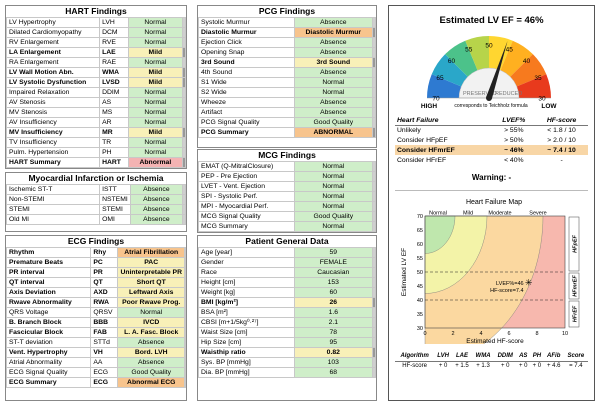 The width and height of the screenshot is (600, 406). What do you see at coordinates (491, 177) in the screenshot?
I see `hf-warning: Warning: -` at bounding box center [491, 177].